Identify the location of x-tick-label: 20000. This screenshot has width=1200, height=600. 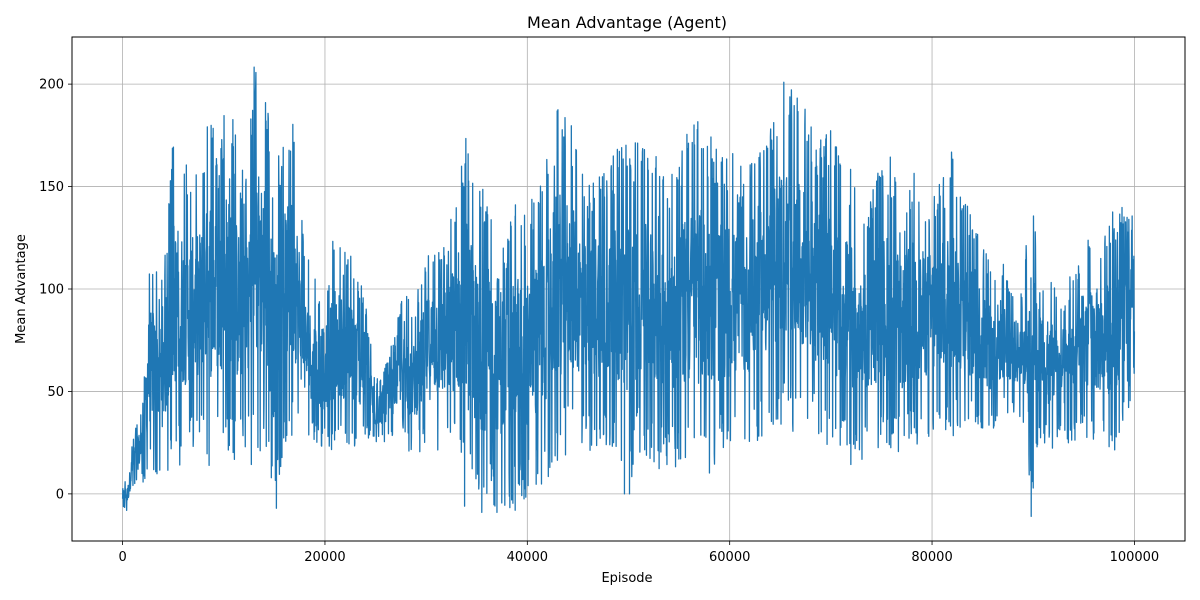
(324, 557).